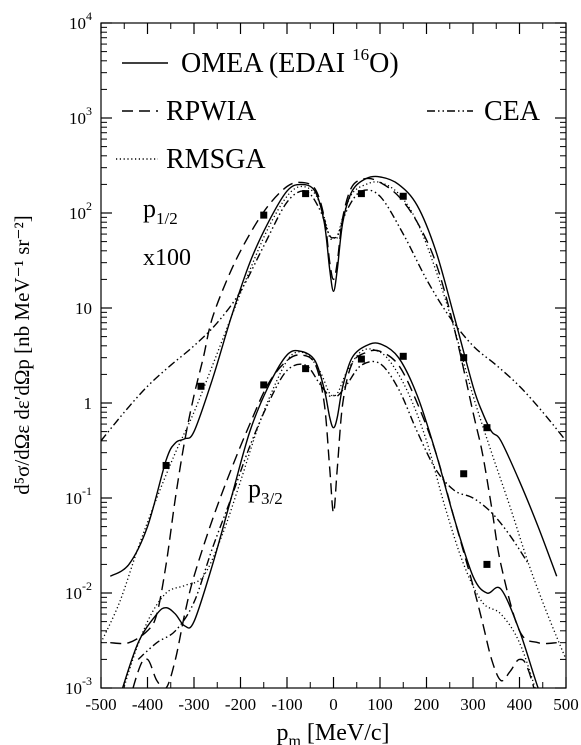 Image resolution: width=581 pixels, height=745 pixels. What do you see at coordinates (427, 704) in the screenshot?
I see `x-tick-label: 200` at bounding box center [427, 704].